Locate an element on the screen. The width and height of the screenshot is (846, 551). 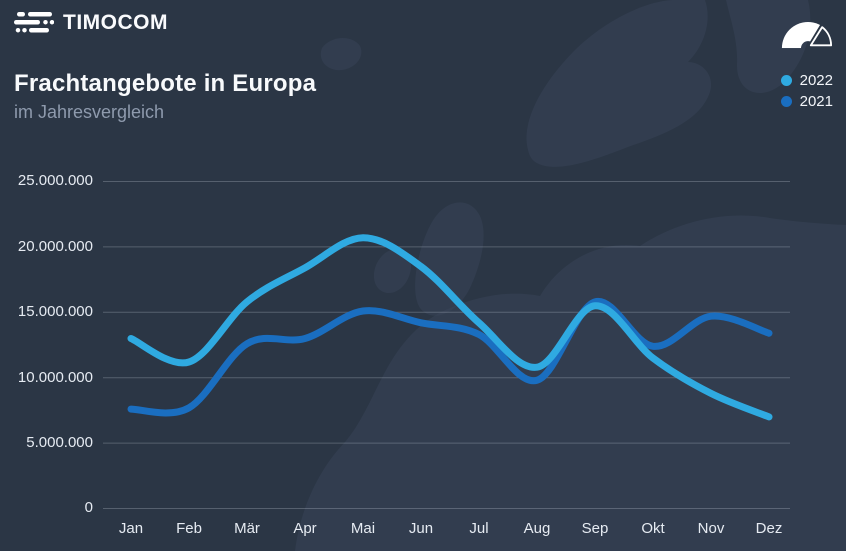
legend-dot-2021-icon is located at coordinates (786, 101).